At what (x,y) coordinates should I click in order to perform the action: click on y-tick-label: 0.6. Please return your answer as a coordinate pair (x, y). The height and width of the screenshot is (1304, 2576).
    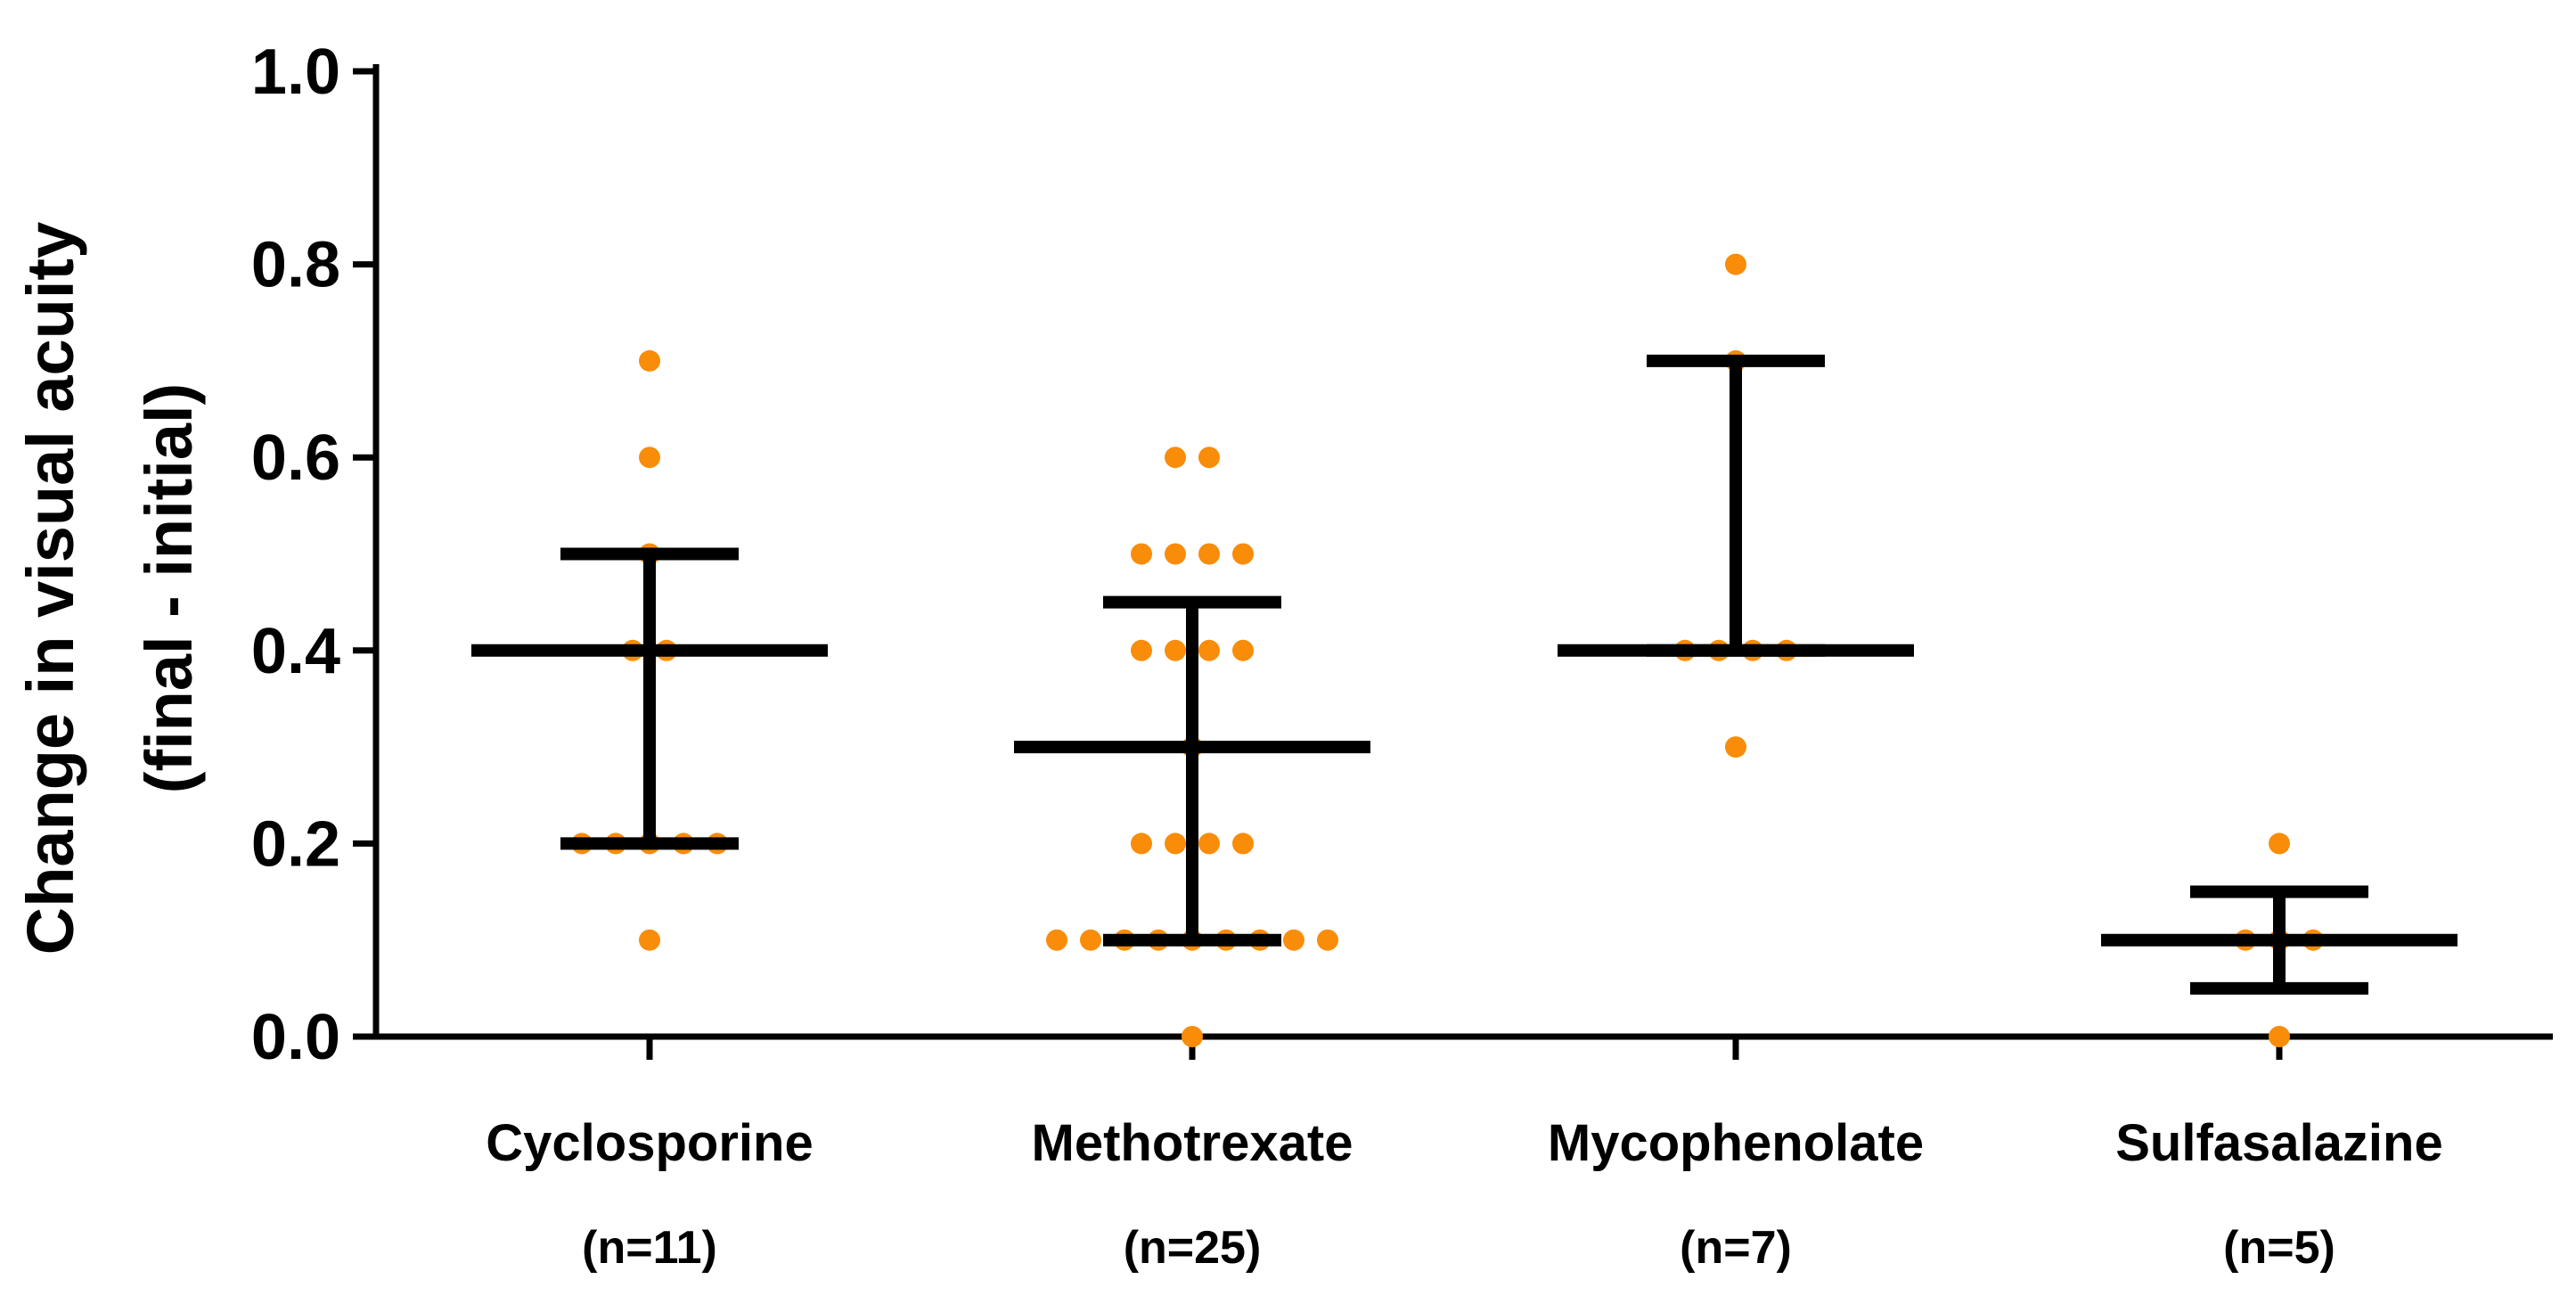
    Looking at the image, I should click on (295, 458).